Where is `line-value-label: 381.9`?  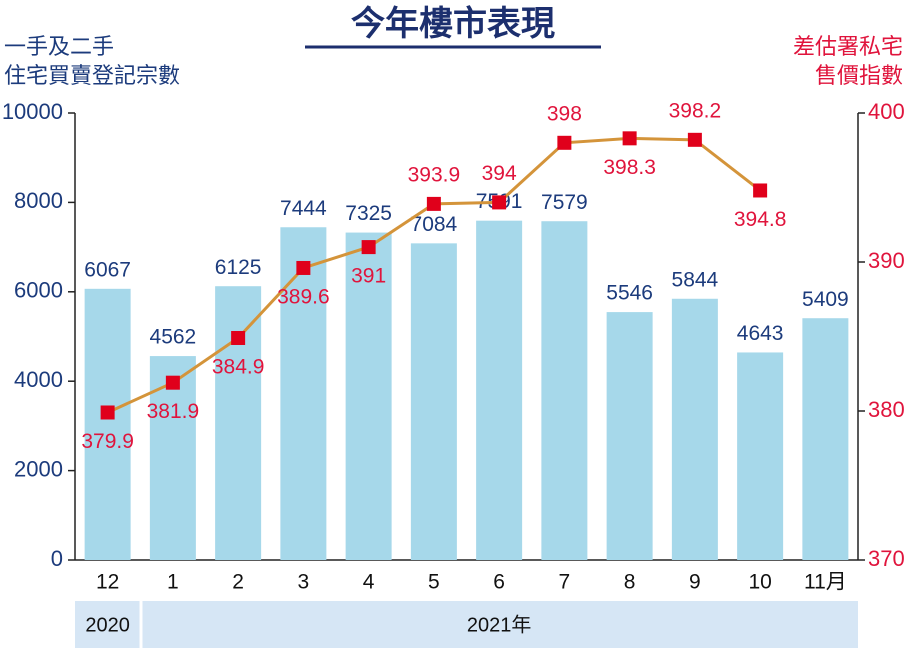 line-value-label: 381.9 is located at coordinates (173, 411).